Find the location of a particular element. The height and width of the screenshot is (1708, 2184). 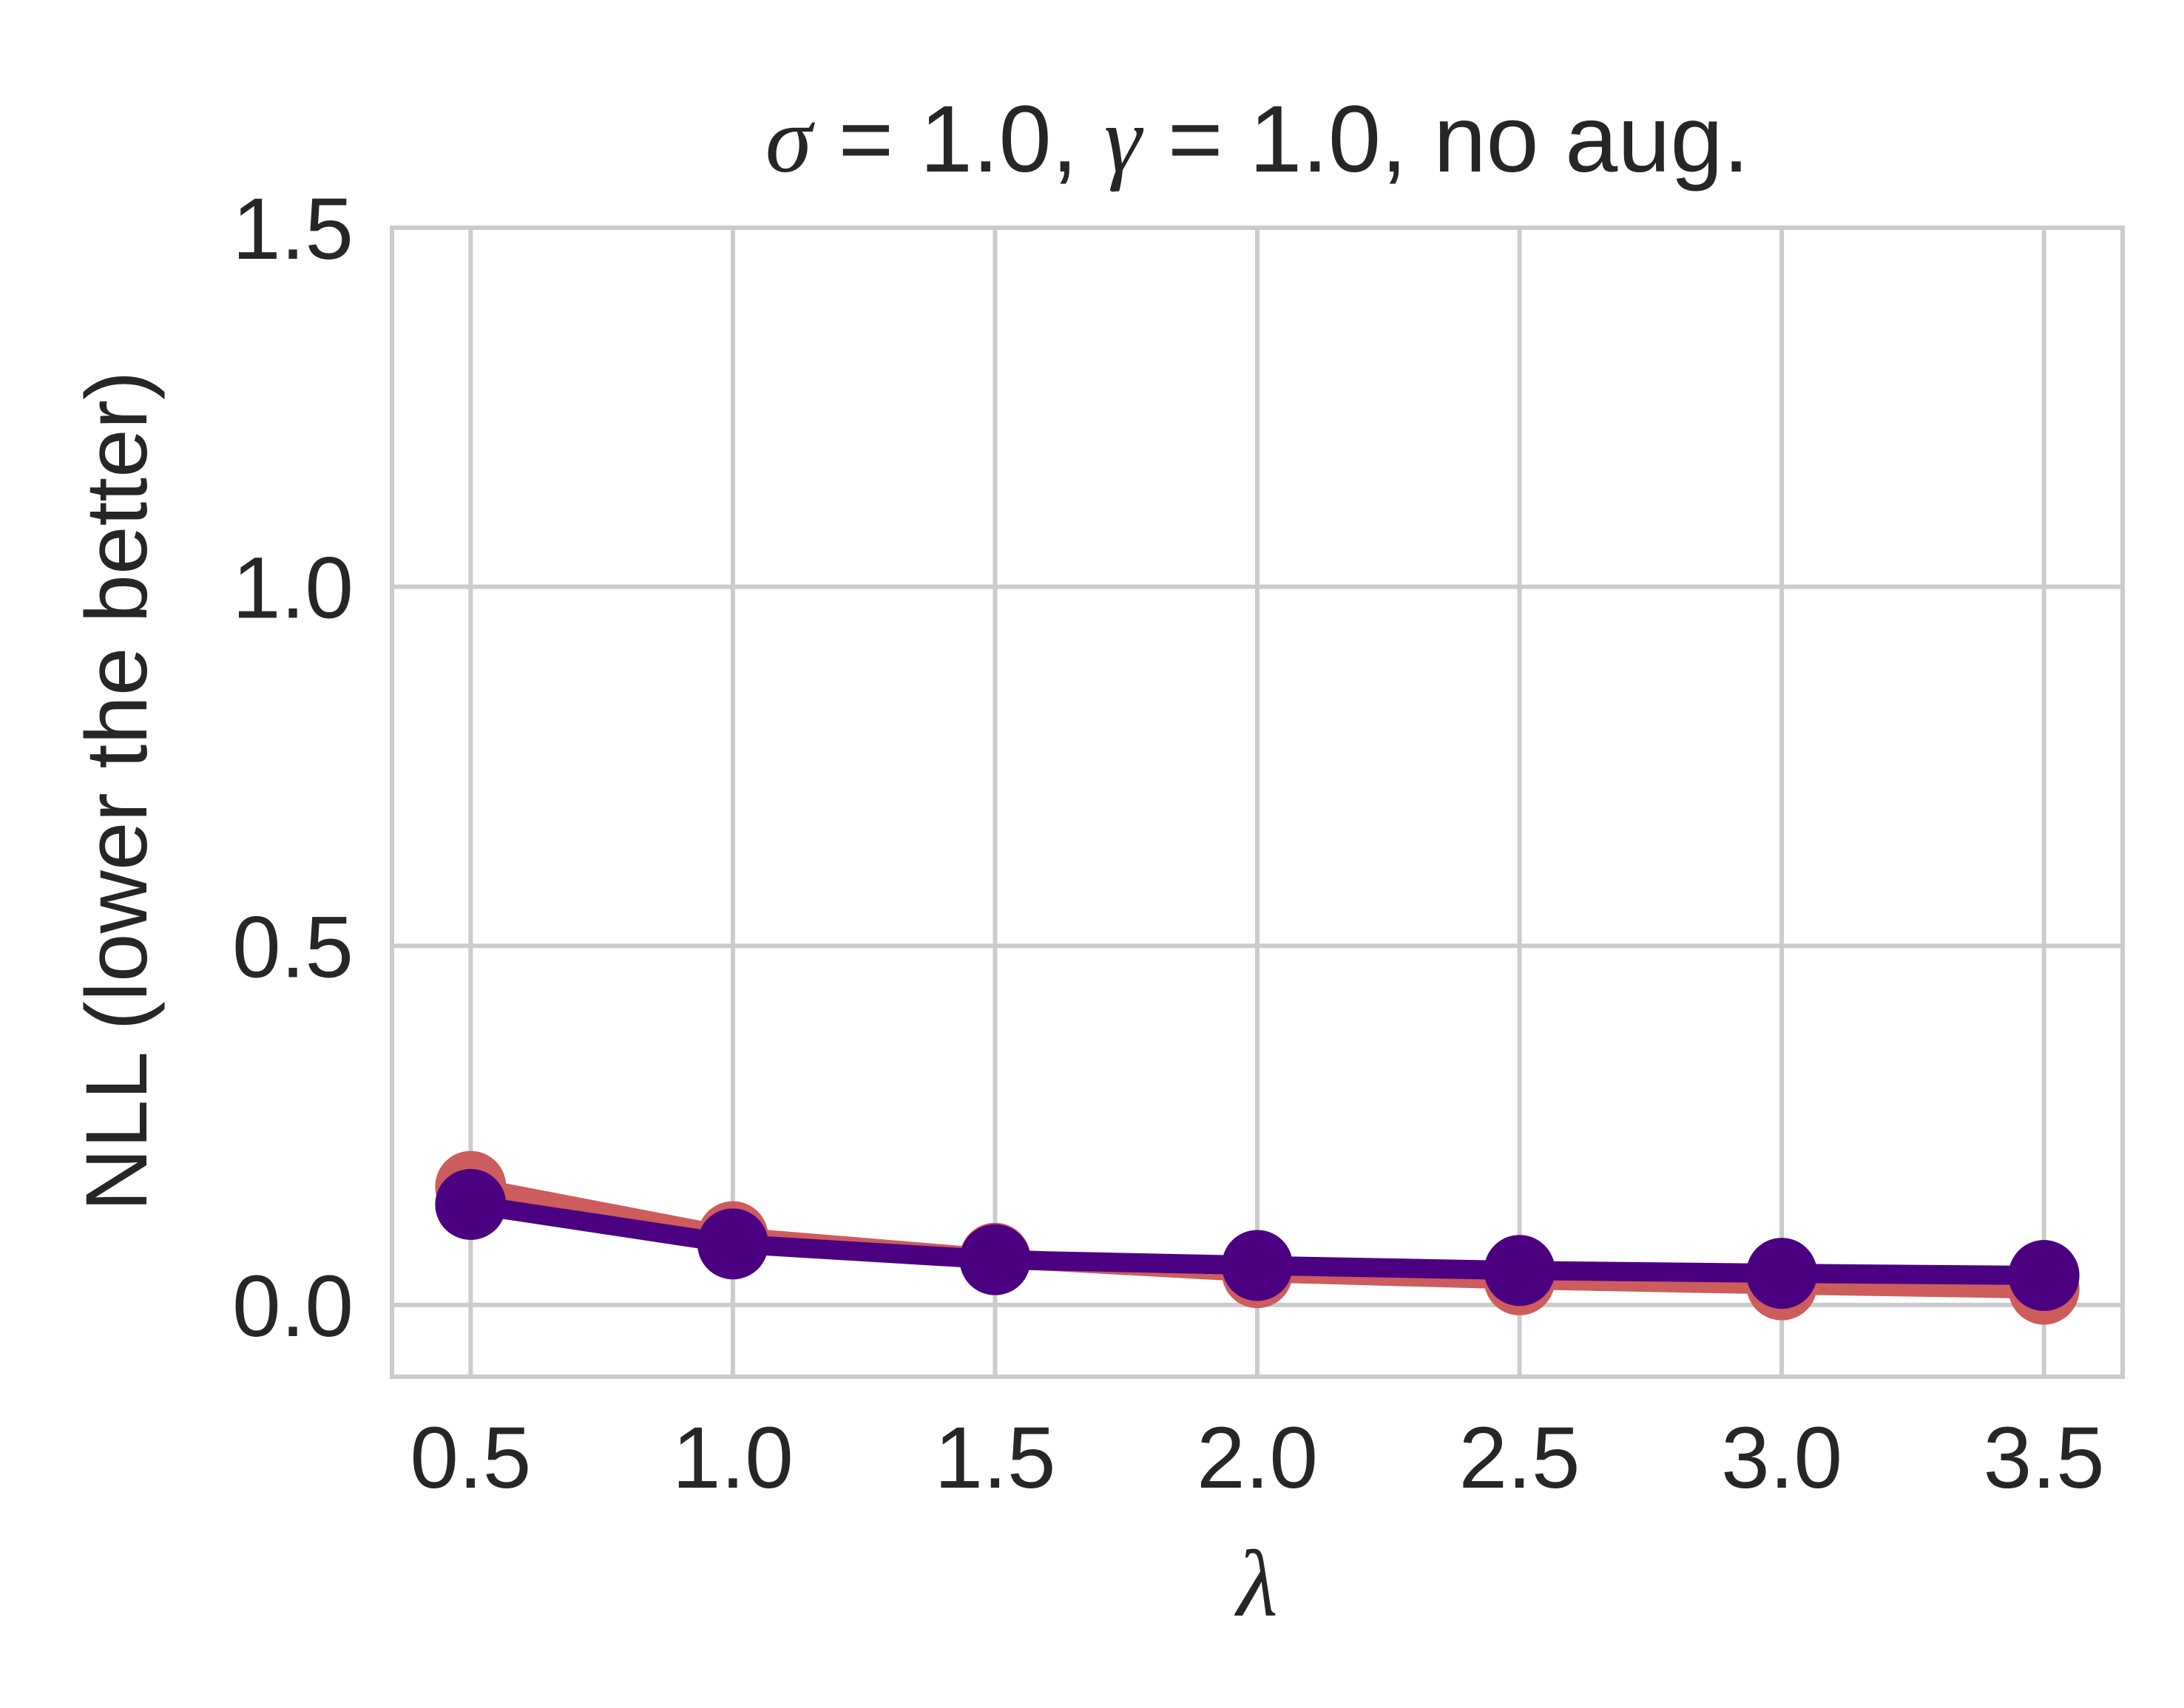

x-axis-label: λ is located at coordinates (1256, 1583).